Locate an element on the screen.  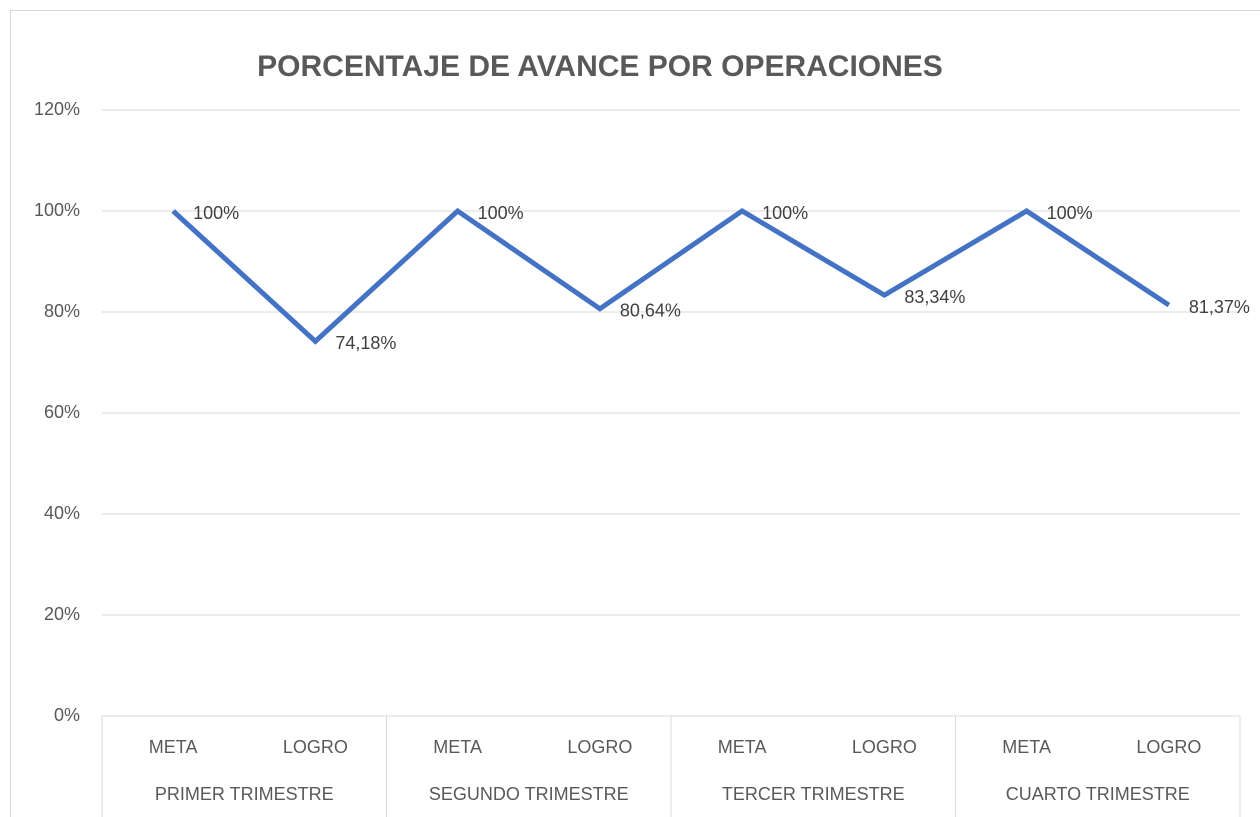
group-label: TERCER TRIMESTRE is located at coordinates (813, 794).